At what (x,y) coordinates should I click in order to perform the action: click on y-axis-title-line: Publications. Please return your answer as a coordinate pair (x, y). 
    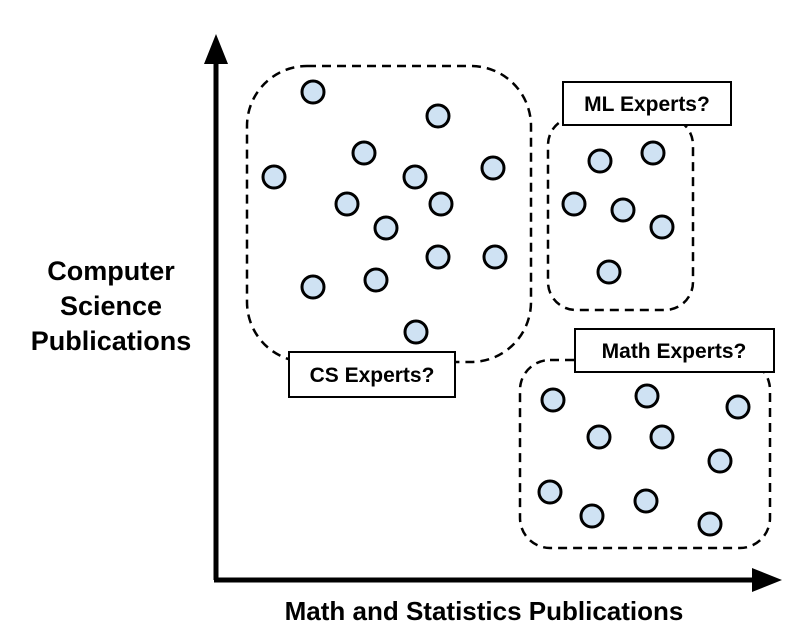
    Looking at the image, I should click on (111, 341).